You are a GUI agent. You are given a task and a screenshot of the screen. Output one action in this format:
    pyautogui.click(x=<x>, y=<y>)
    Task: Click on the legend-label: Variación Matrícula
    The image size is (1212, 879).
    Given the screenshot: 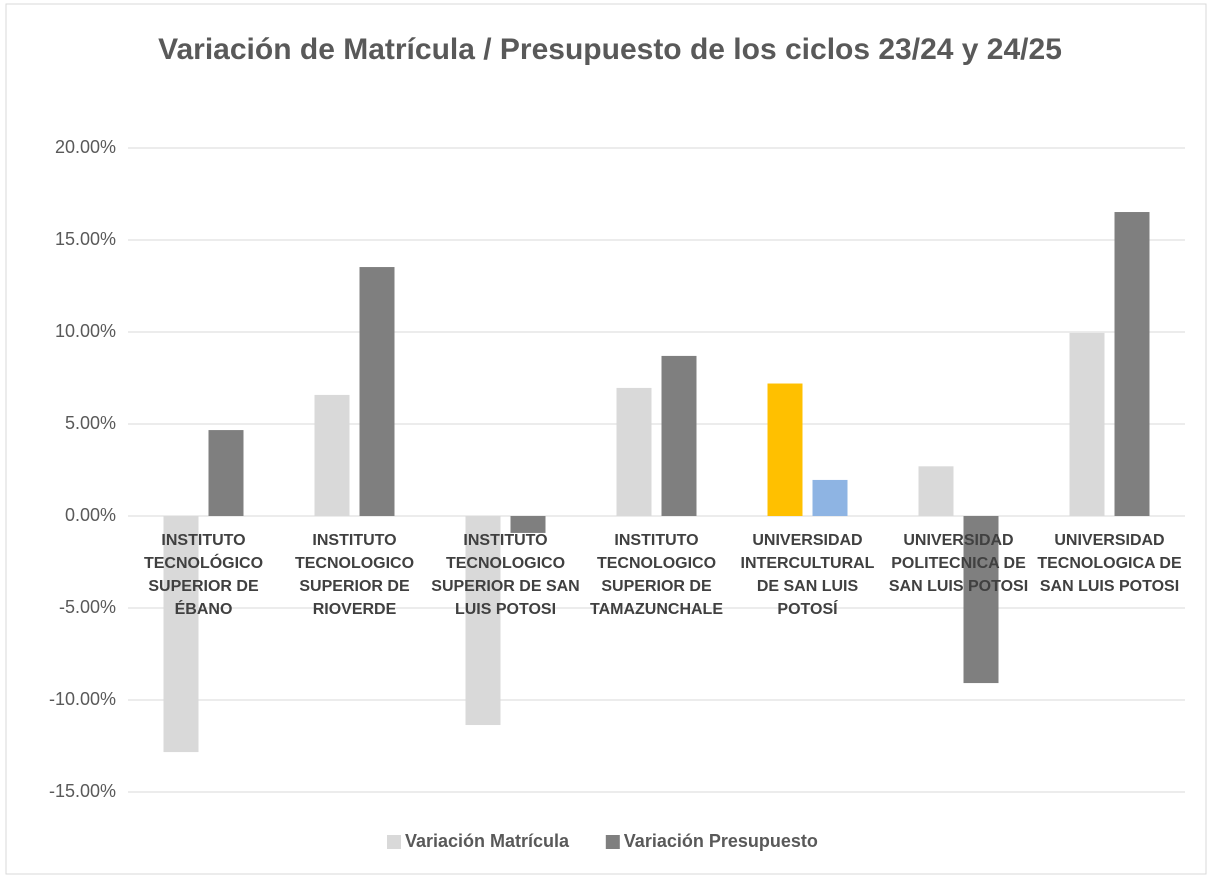 What is the action you would take?
    pyautogui.click(x=487, y=841)
    